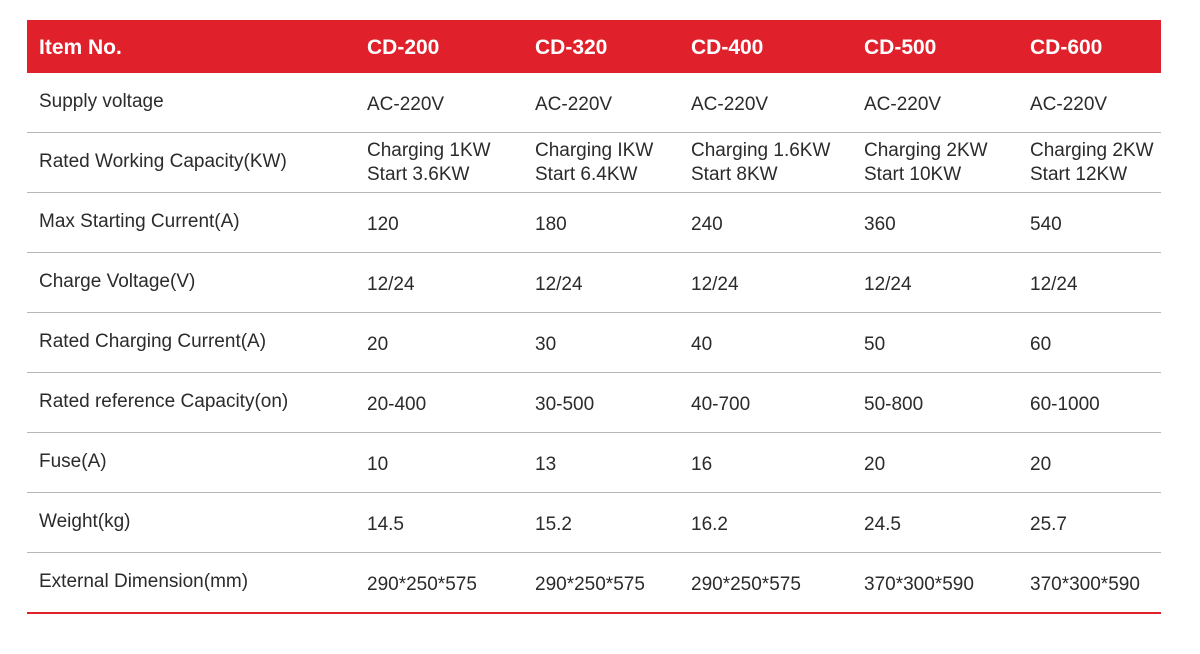 This screenshot has height=654, width=1200. Describe the element at coordinates (1046, 224) in the screenshot. I see `table-cell: 540` at that location.